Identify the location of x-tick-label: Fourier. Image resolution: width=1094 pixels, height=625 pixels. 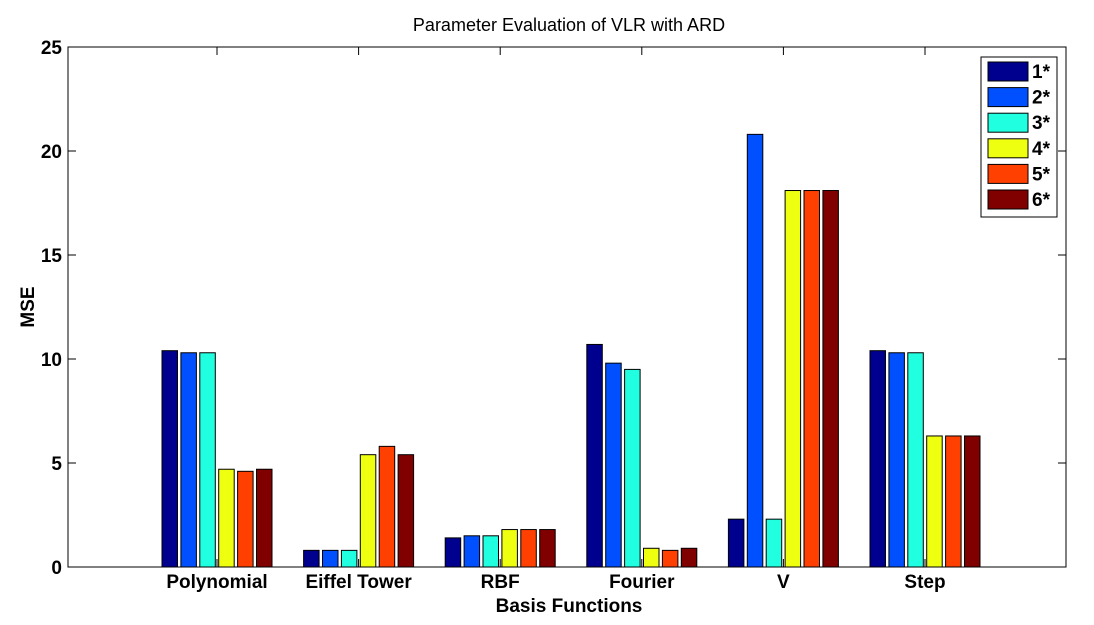
(642, 582).